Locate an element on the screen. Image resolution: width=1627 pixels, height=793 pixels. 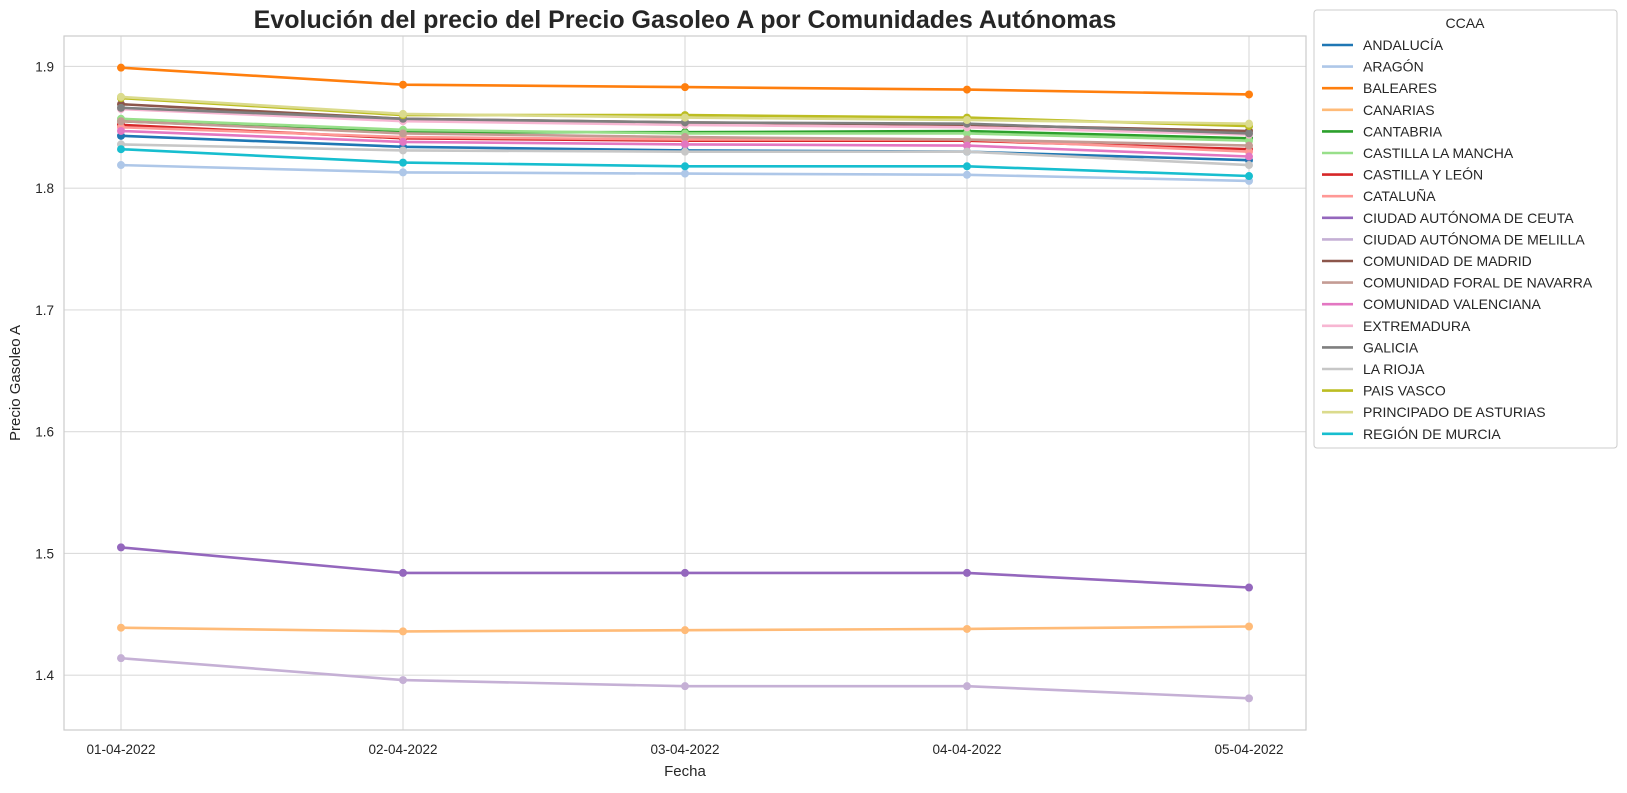
legend-entry-label: CASTILLA Y LEÓN is located at coordinates (1423, 175).